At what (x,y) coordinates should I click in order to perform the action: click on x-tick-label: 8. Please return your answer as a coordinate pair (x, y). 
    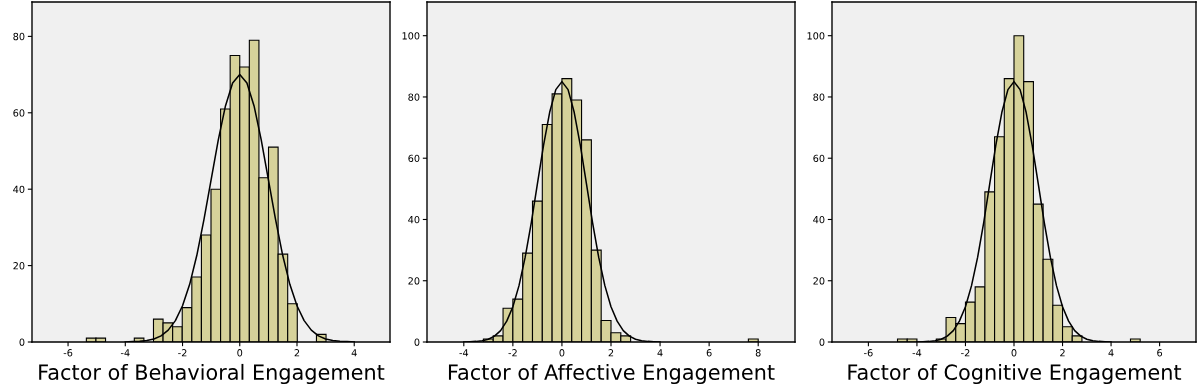
    Looking at the image, I should click on (758, 353).